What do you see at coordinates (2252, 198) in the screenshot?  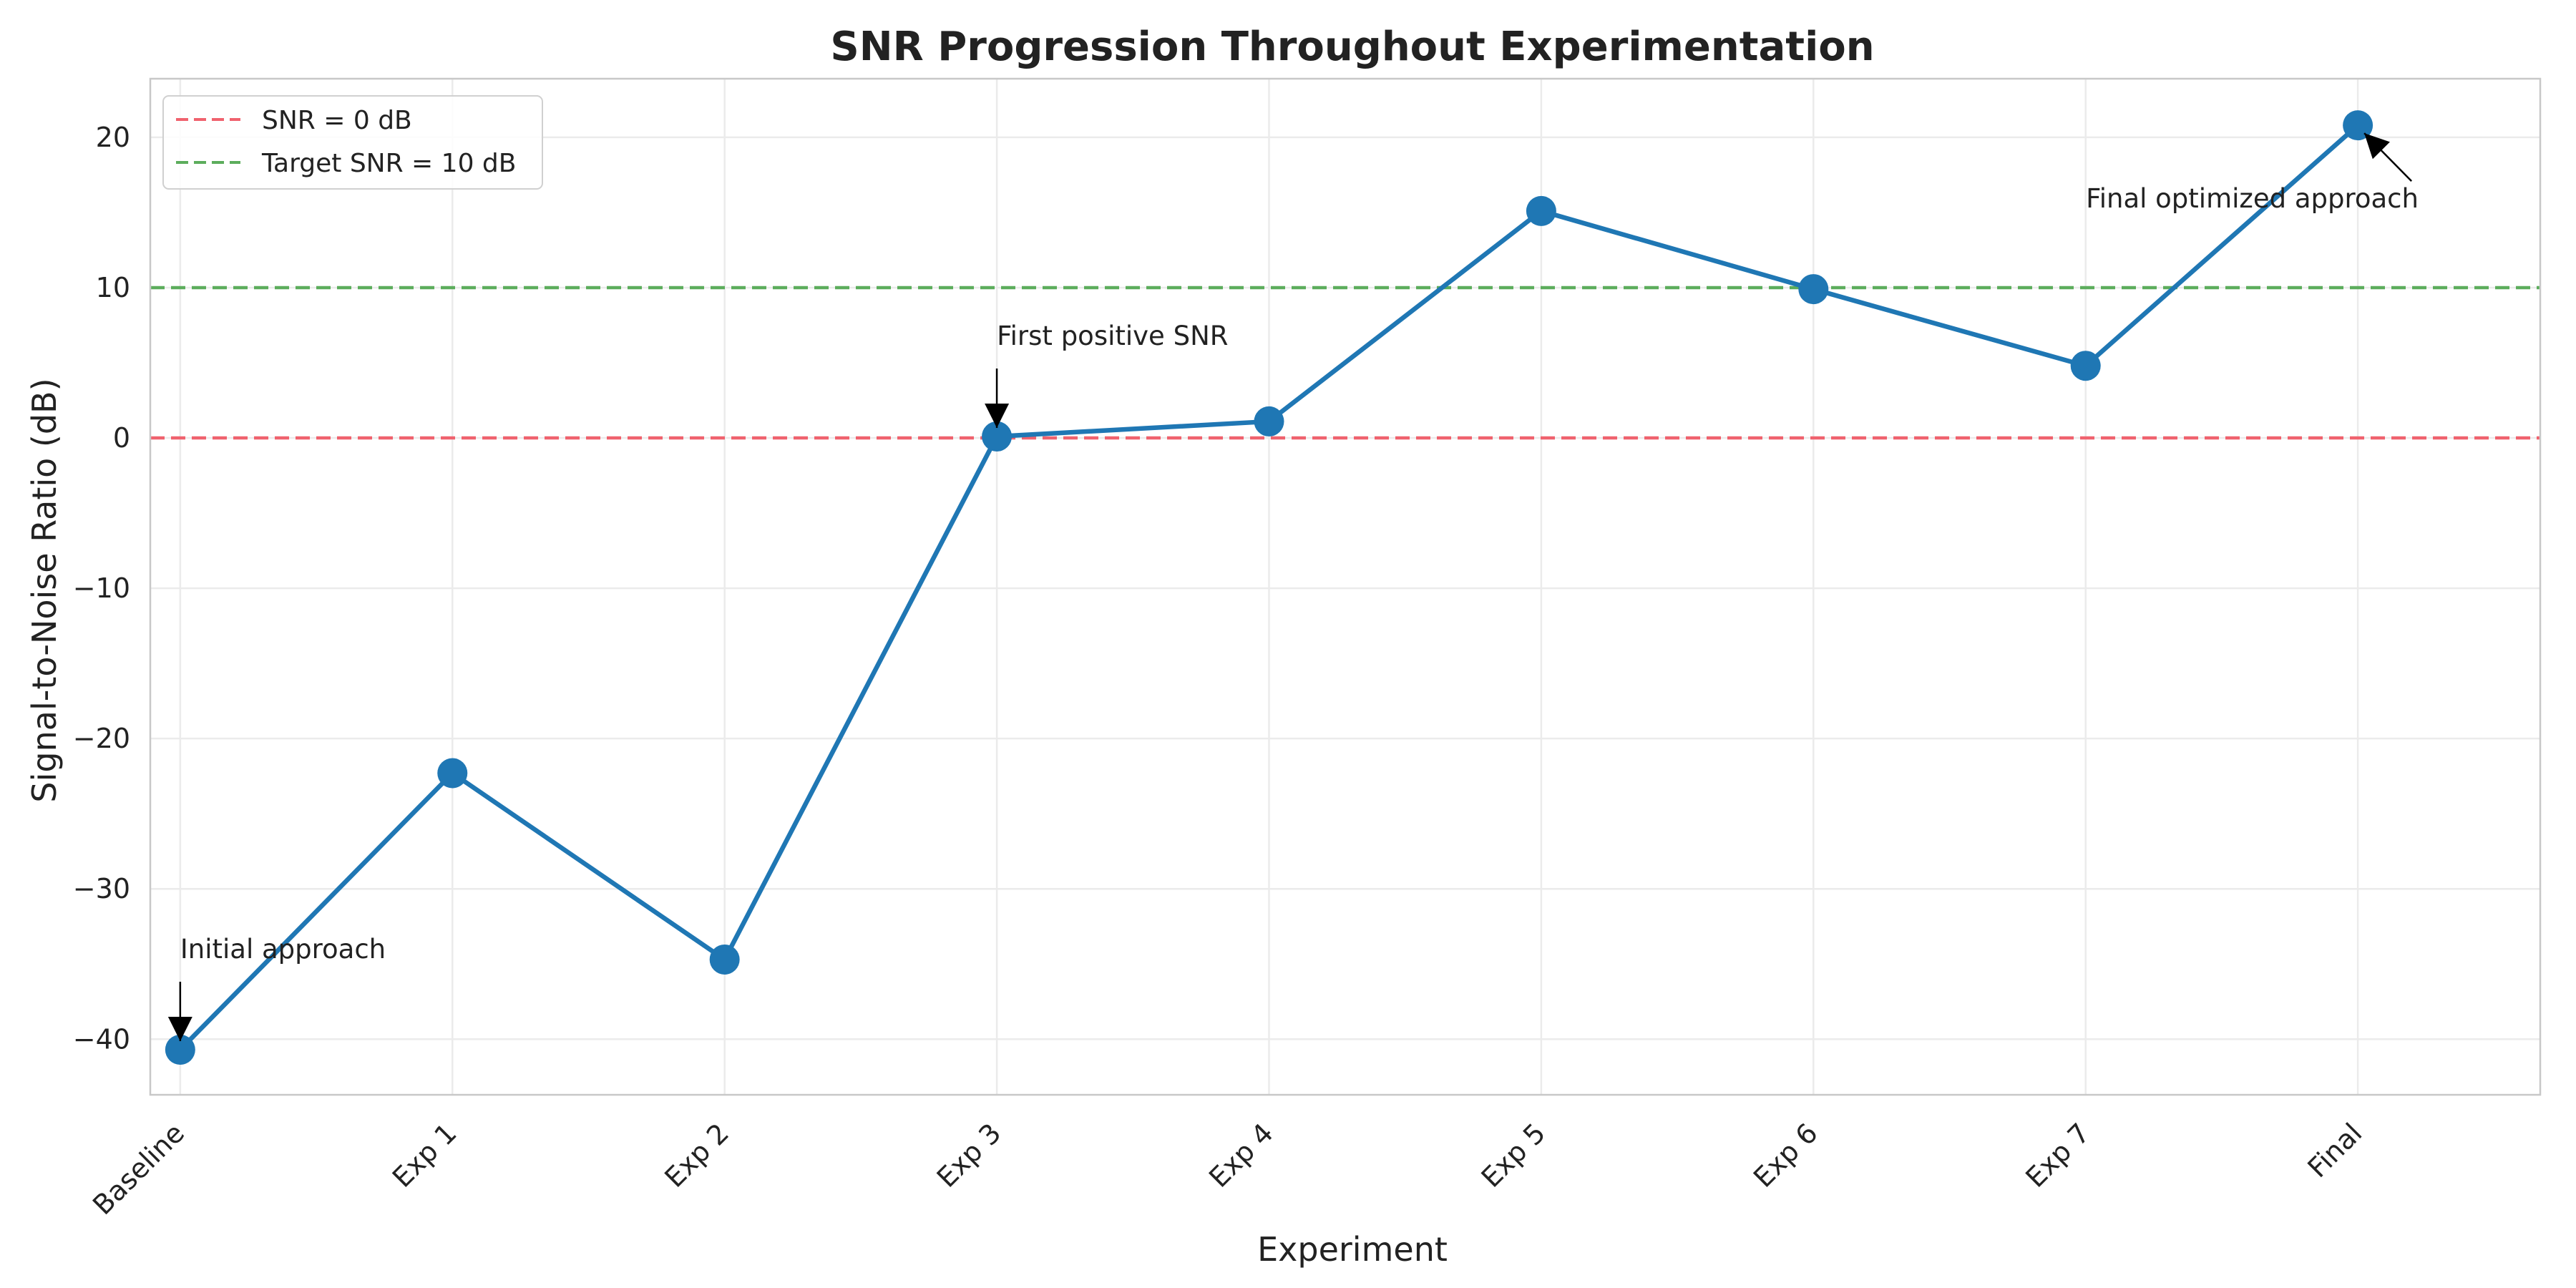 I see `annotation-label: Final optimized approach` at bounding box center [2252, 198].